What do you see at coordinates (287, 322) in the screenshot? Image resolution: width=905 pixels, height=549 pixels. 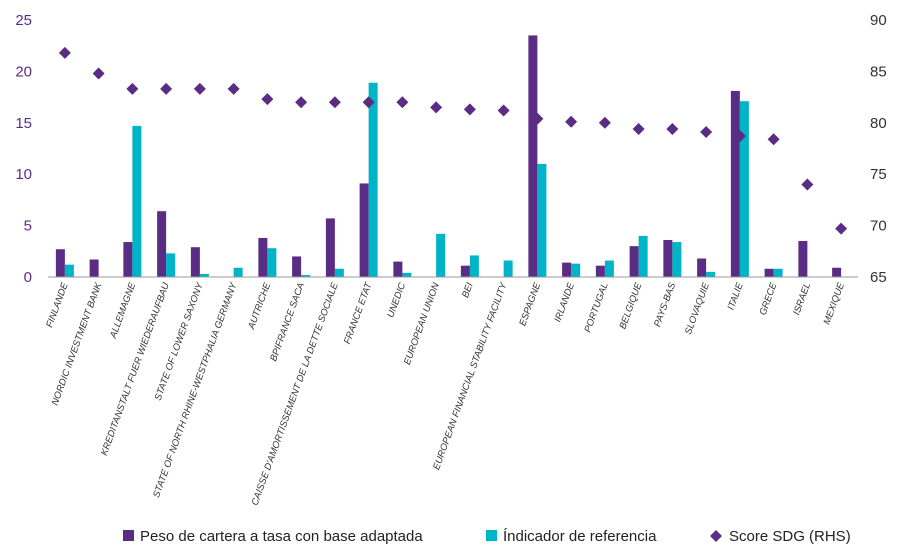 I see `category-label: BPIFRANCE SACA` at bounding box center [287, 322].